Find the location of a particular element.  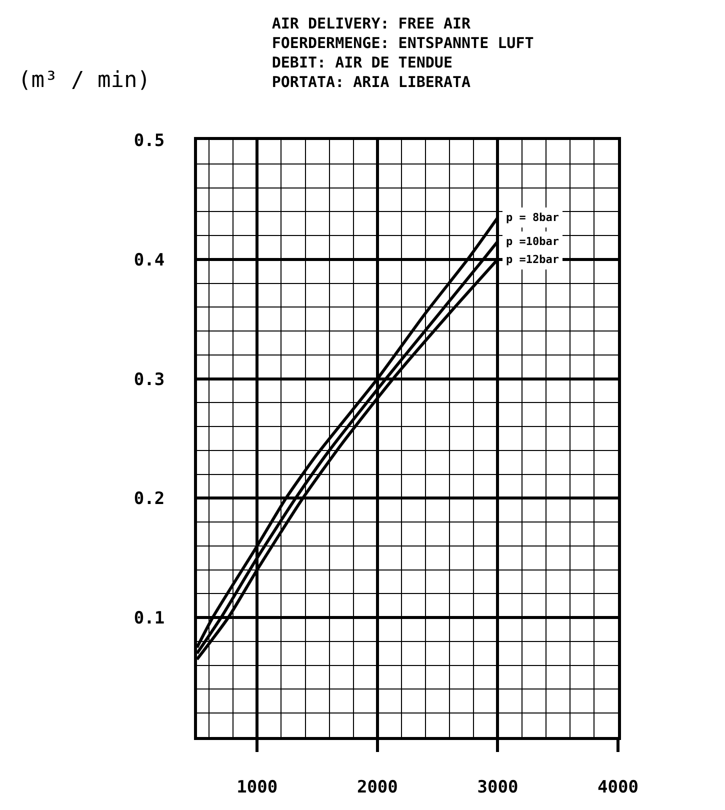

series-label: p = 8bar is located at coordinates (533, 217).